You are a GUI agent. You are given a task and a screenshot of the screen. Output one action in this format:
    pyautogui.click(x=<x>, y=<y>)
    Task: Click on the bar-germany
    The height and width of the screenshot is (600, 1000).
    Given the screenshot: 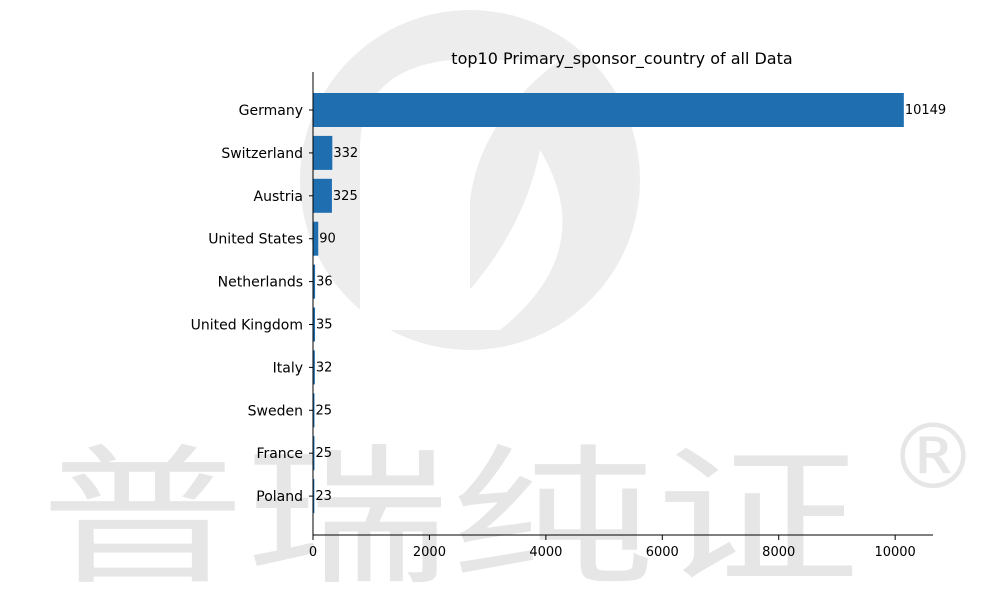 What is the action you would take?
    pyautogui.click(x=608, y=110)
    